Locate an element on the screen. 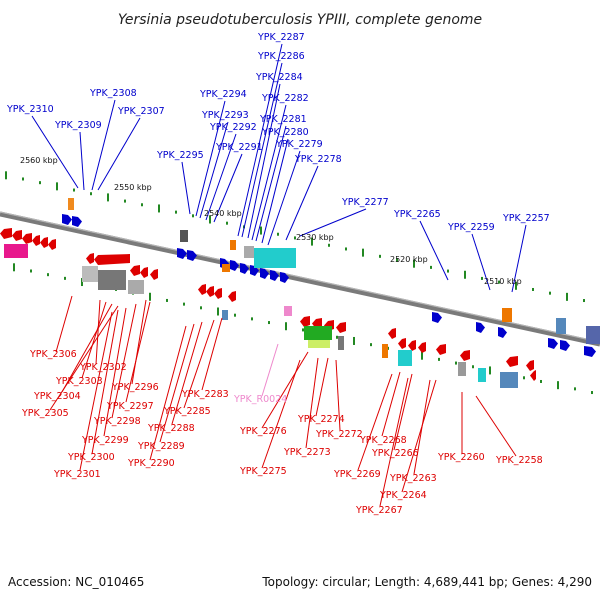 The image size is (600, 600). gene-label-top: YPK_2295 is located at coordinates (180, 155).